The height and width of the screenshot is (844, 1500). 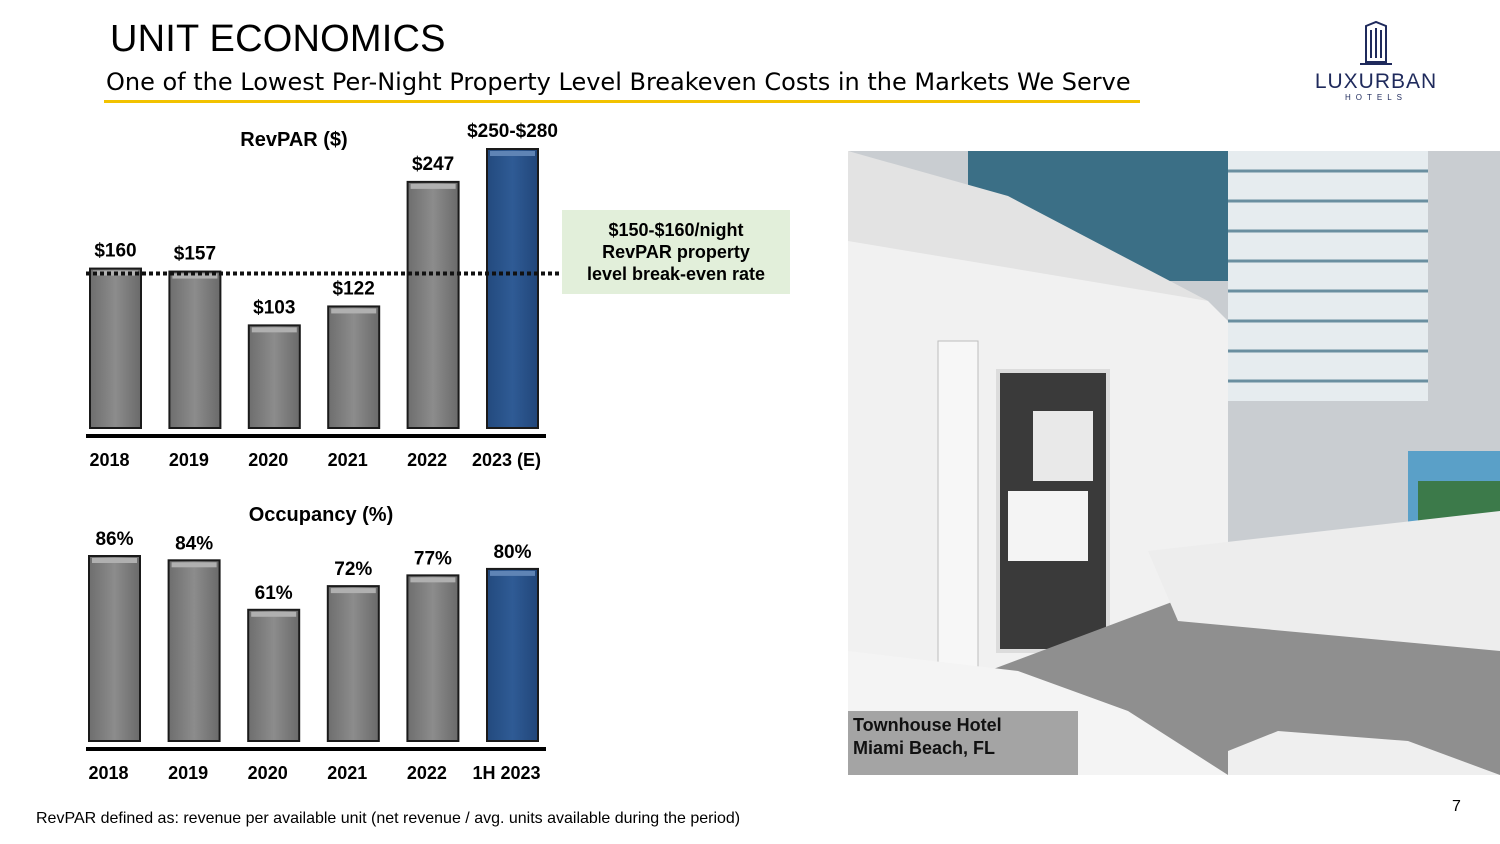 What do you see at coordinates (927, 737) in the screenshot?
I see `photo-caption: Townhouse Hotel Miami Beach, FL` at bounding box center [927, 737].